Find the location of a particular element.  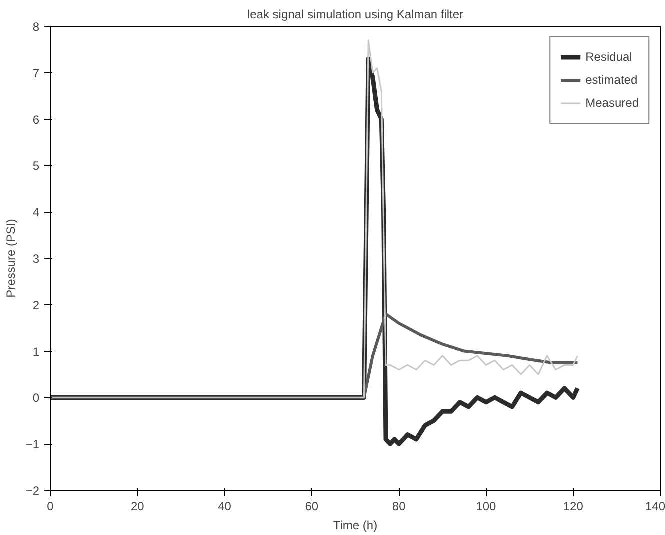

chart-title: leak signal simulation using Kalman filter is located at coordinates (355, 15).